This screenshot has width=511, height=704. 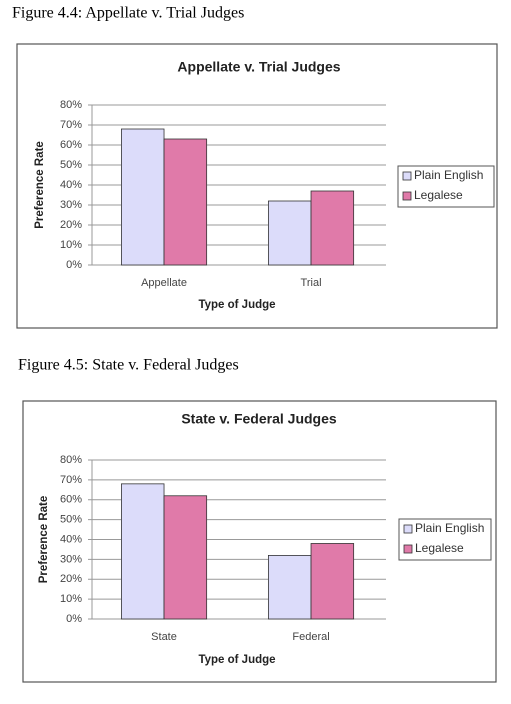 What do you see at coordinates (128, 13) in the screenshot?
I see `figure-caption: Figure 4.4: Appellate v. Trial Judges` at bounding box center [128, 13].